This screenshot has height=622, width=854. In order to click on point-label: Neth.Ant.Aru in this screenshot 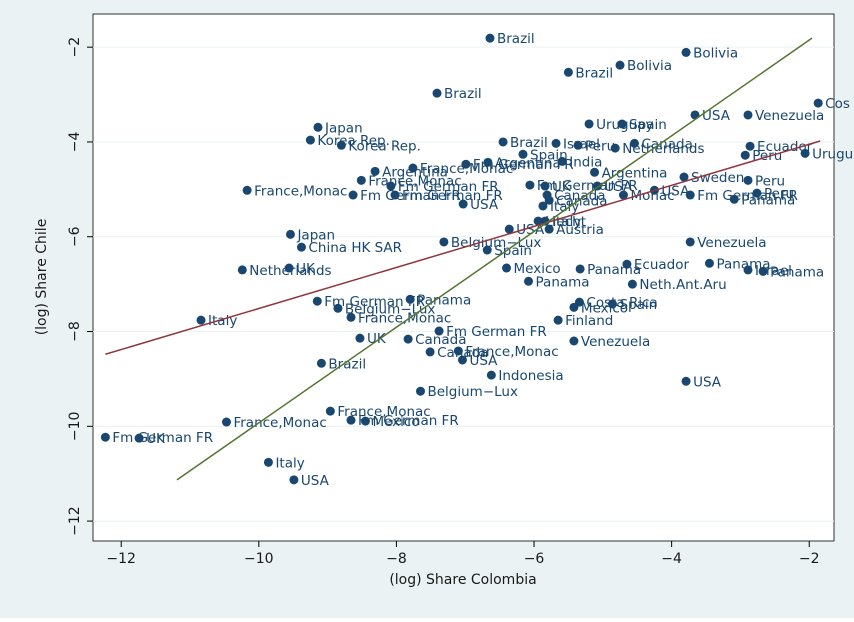, I will do `click(682, 285)`.